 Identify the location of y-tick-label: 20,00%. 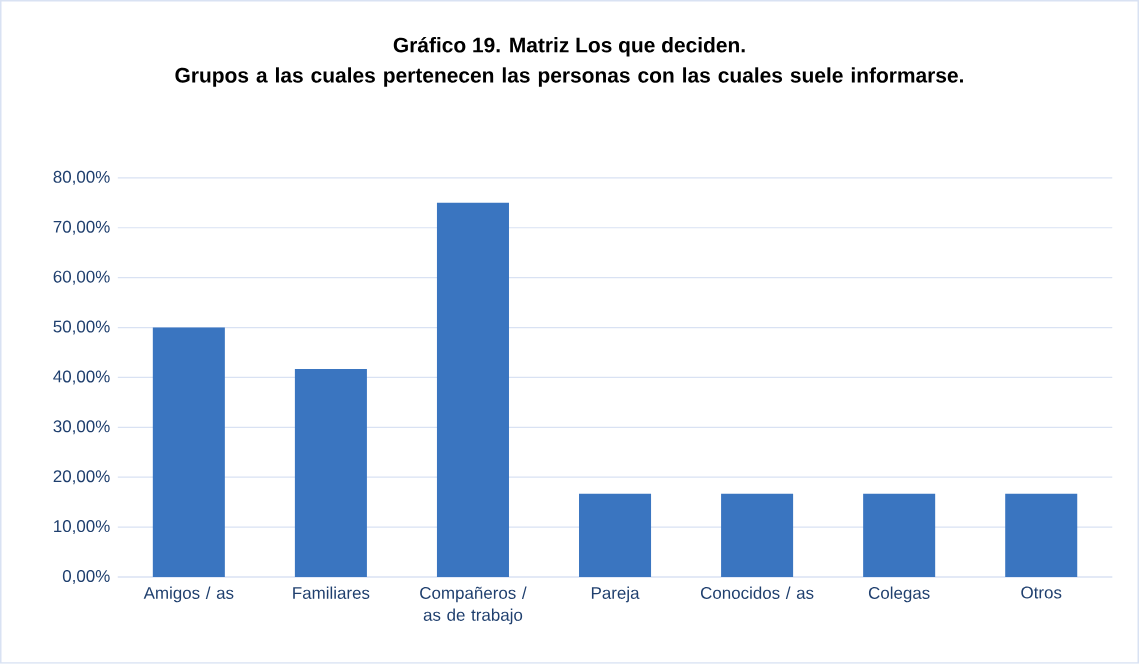
(81, 477).